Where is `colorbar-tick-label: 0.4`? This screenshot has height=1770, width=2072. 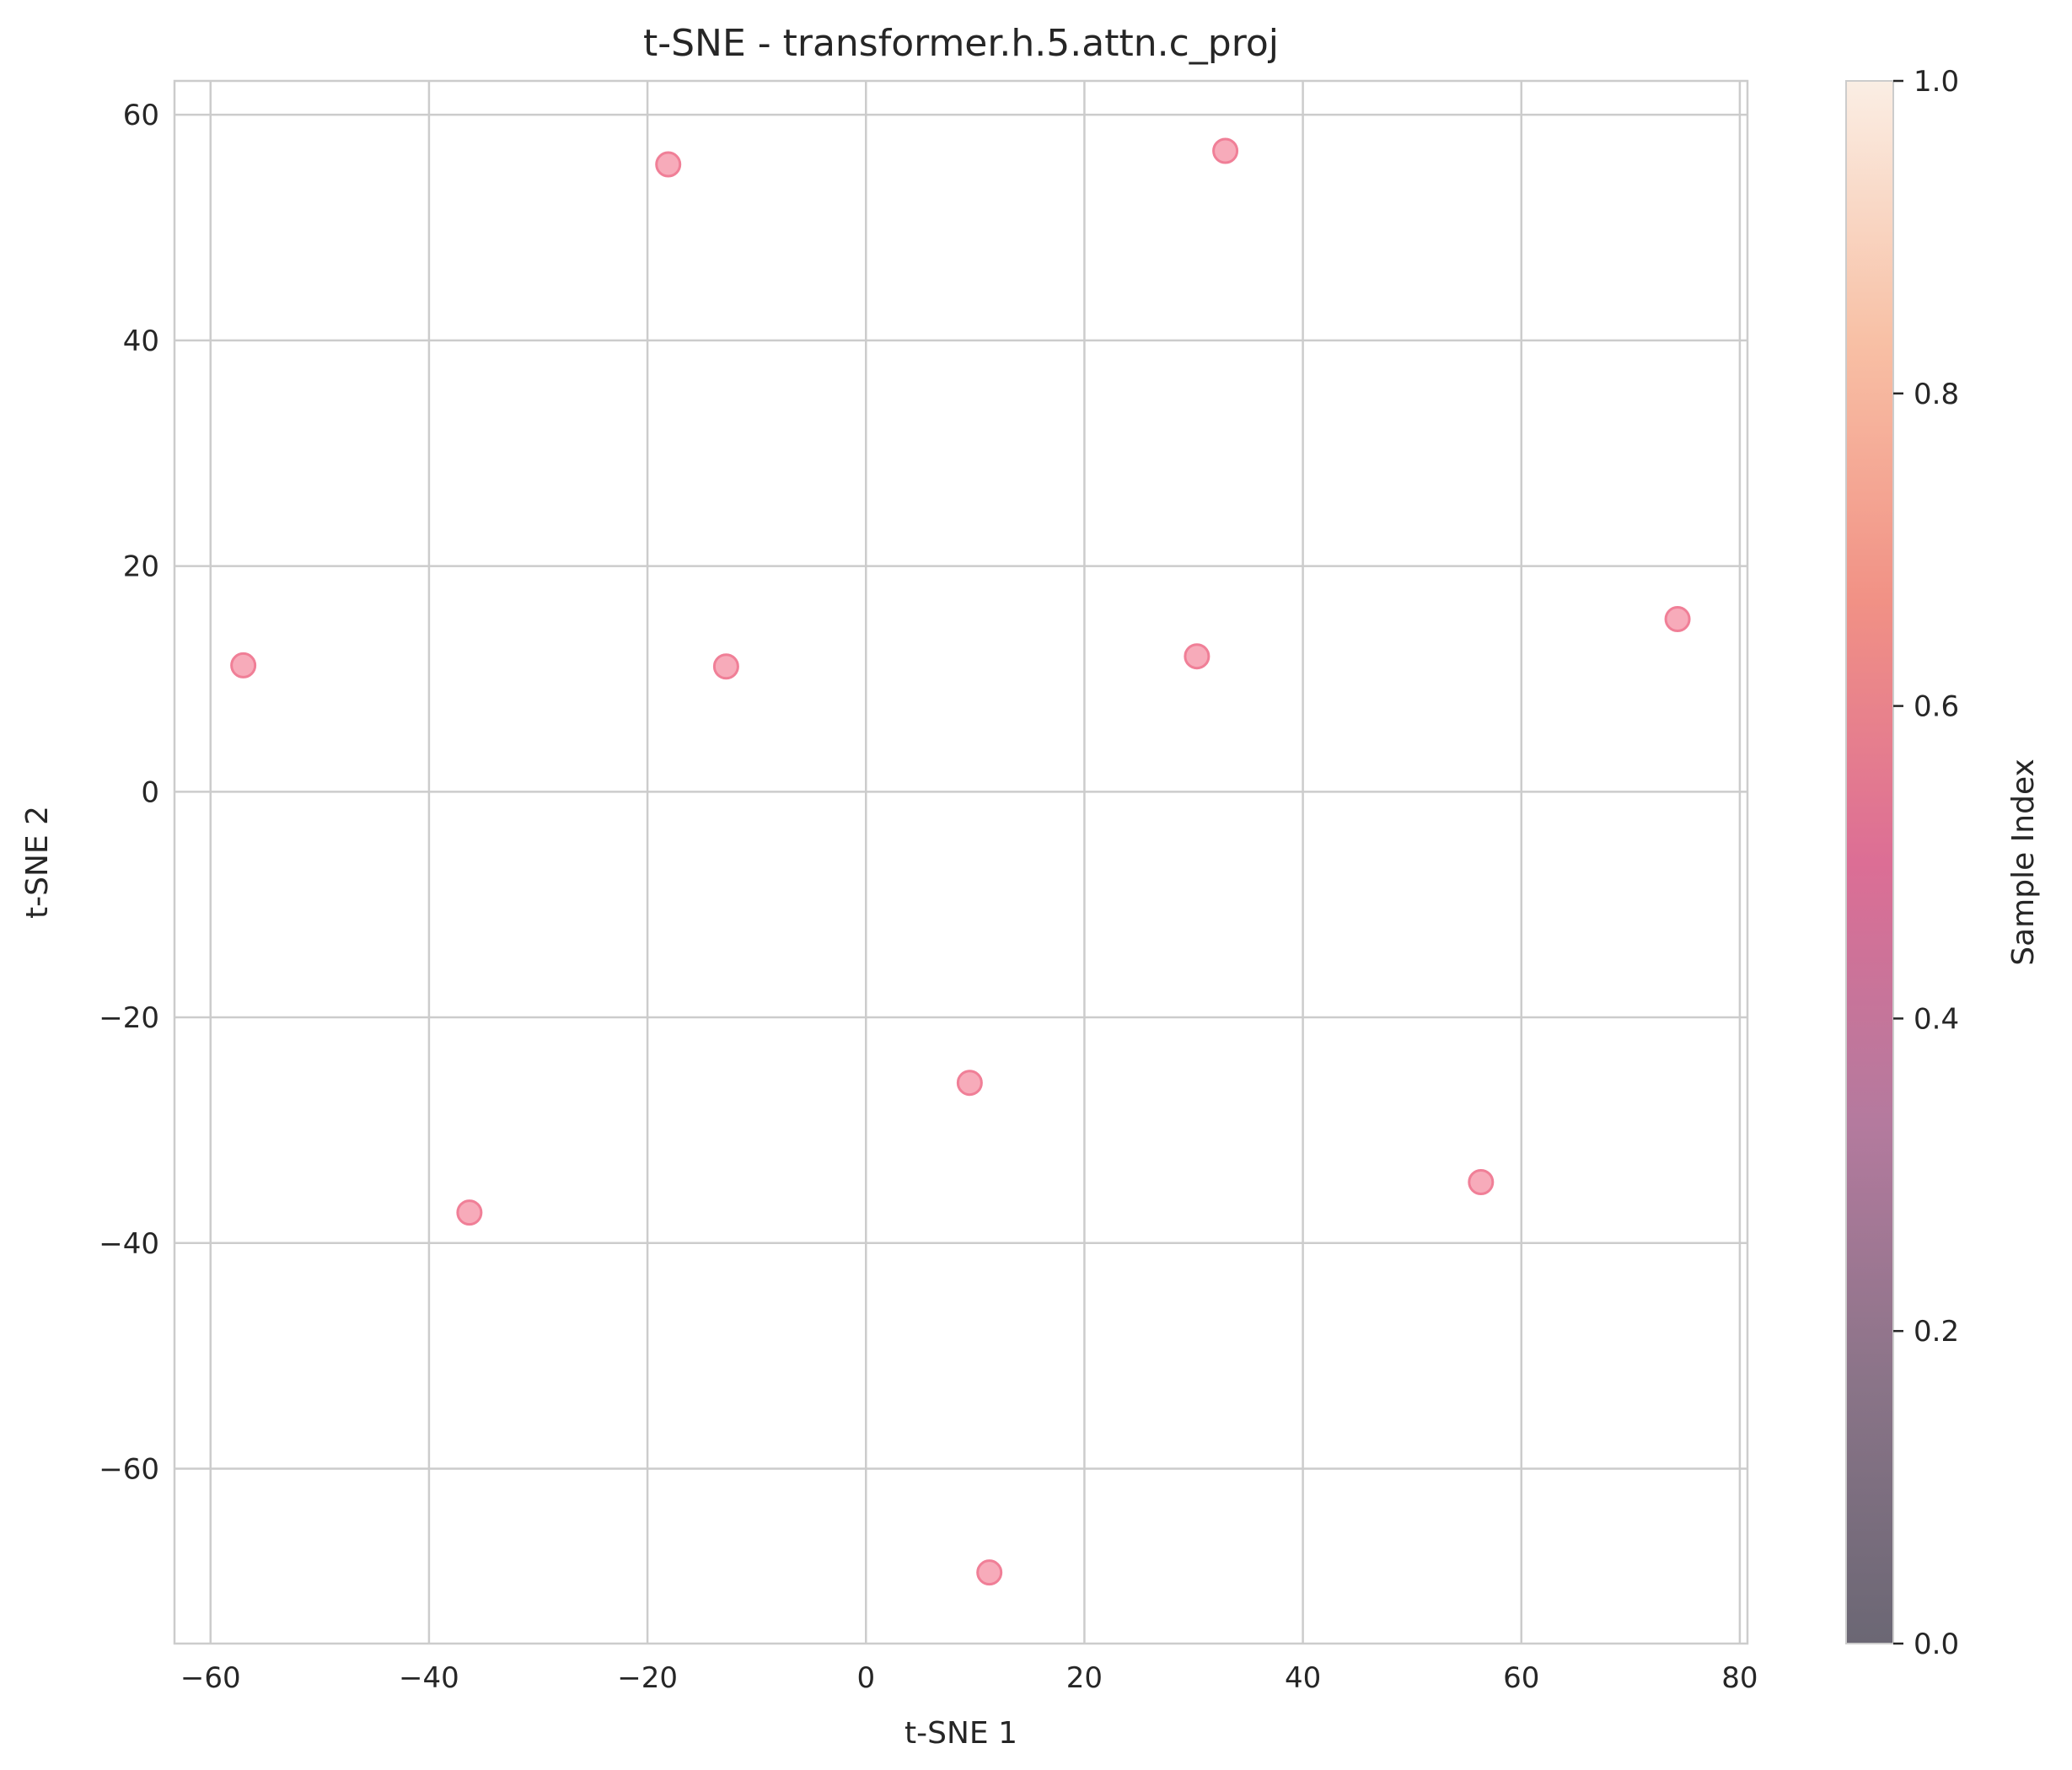 colorbar-tick-label: 0.4 is located at coordinates (1936, 1019).